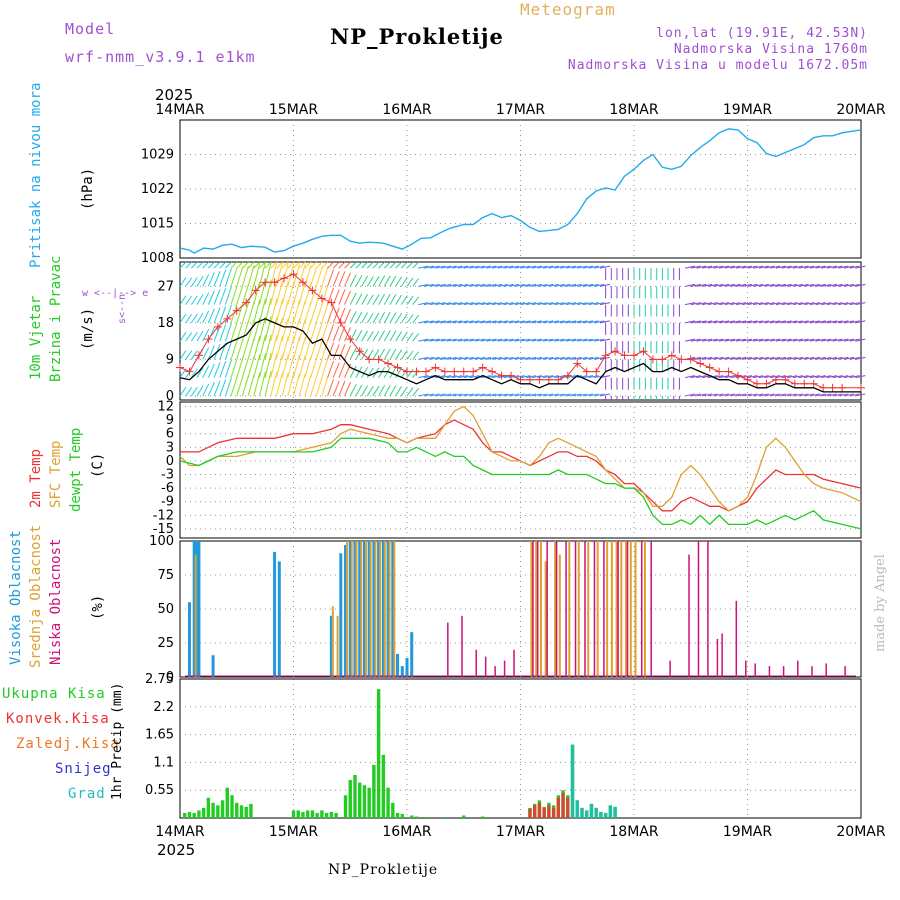  Describe the element at coordinates (160, 57) in the screenshot. I see `model-name: wrf-nmm_v3.9.1 e1km` at that location.